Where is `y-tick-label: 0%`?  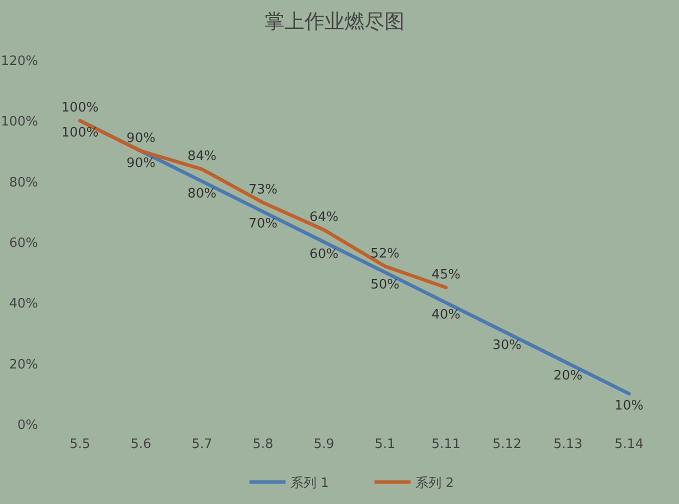 y-tick-label: 0% is located at coordinates (27, 425).